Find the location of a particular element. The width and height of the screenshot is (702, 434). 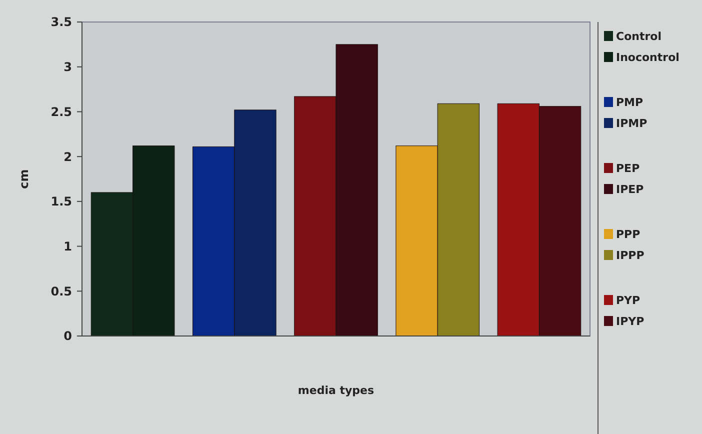

x-axis-title: media types is located at coordinates (336, 390).